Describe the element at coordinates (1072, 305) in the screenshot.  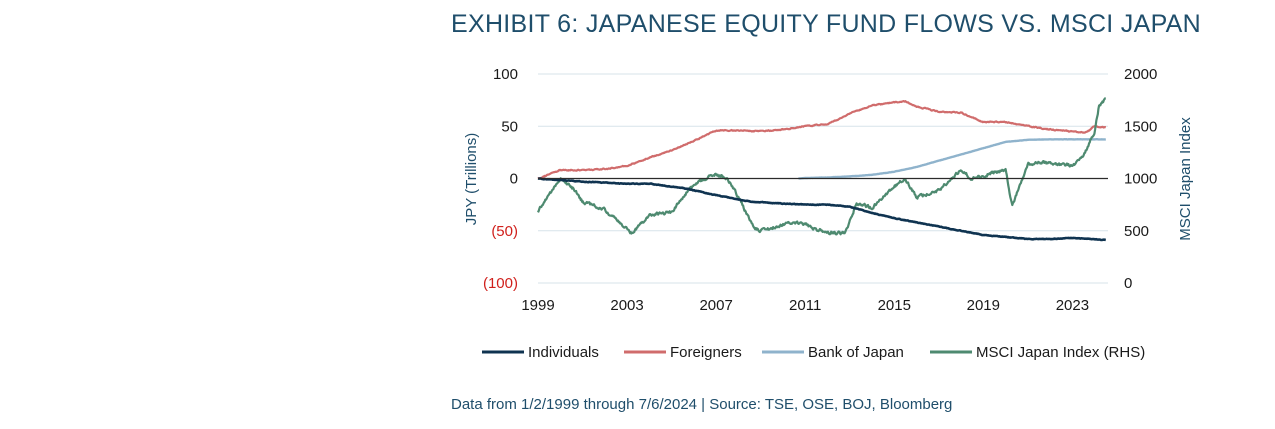
I see `x-tick-label: 2023` at that location.